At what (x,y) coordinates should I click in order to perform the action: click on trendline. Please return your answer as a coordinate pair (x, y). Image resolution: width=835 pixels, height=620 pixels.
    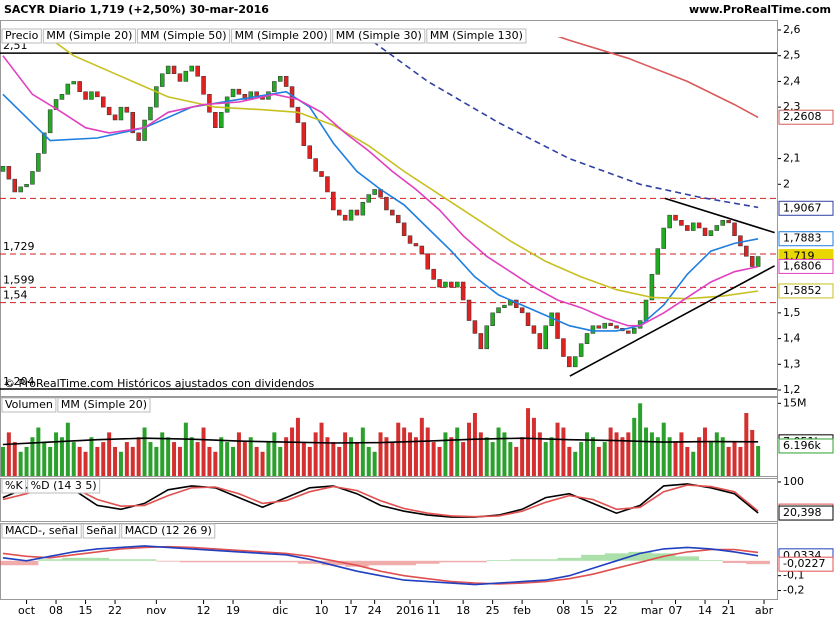
    Looking at the image, I should click on (719, 215).